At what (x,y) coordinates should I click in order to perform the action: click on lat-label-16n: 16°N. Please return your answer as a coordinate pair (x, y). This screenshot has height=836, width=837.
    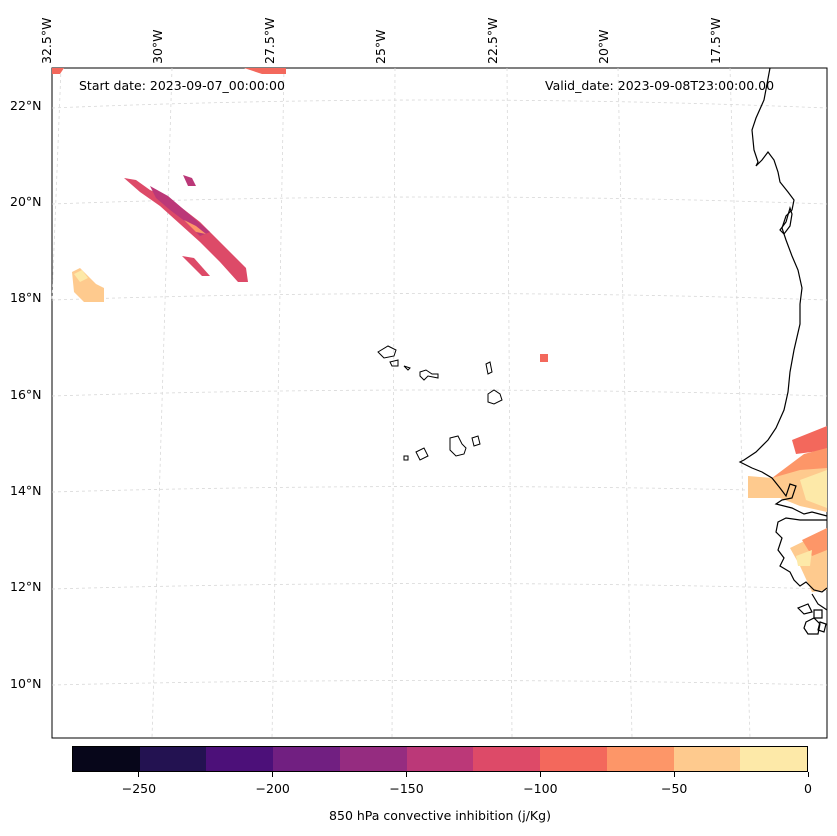
    Looking at the image, I should click on (26, 394).